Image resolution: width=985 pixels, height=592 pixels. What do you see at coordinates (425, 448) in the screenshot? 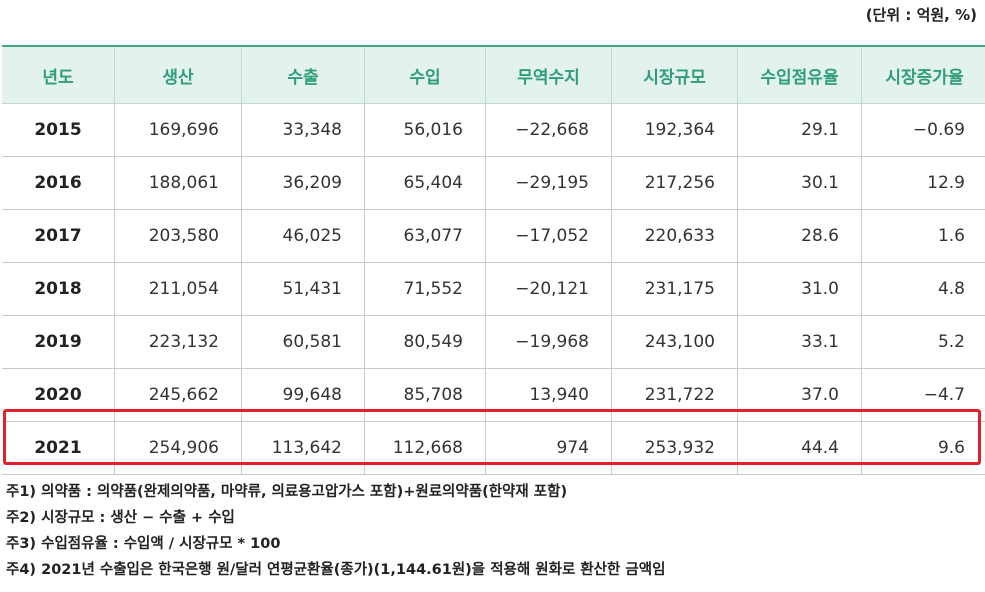
I see `cell-import: 112,668` at bounding box center [425, 448].